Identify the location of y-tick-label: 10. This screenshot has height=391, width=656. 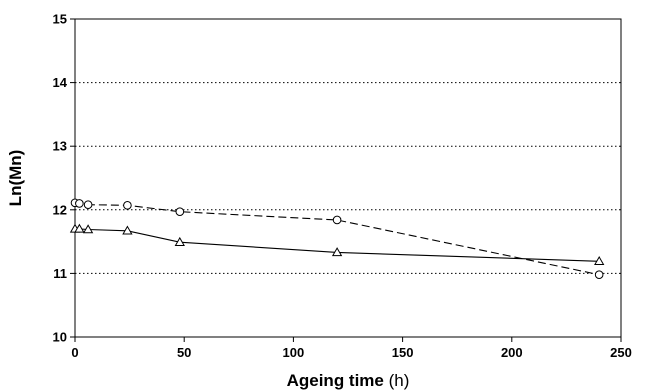
(60, 337).